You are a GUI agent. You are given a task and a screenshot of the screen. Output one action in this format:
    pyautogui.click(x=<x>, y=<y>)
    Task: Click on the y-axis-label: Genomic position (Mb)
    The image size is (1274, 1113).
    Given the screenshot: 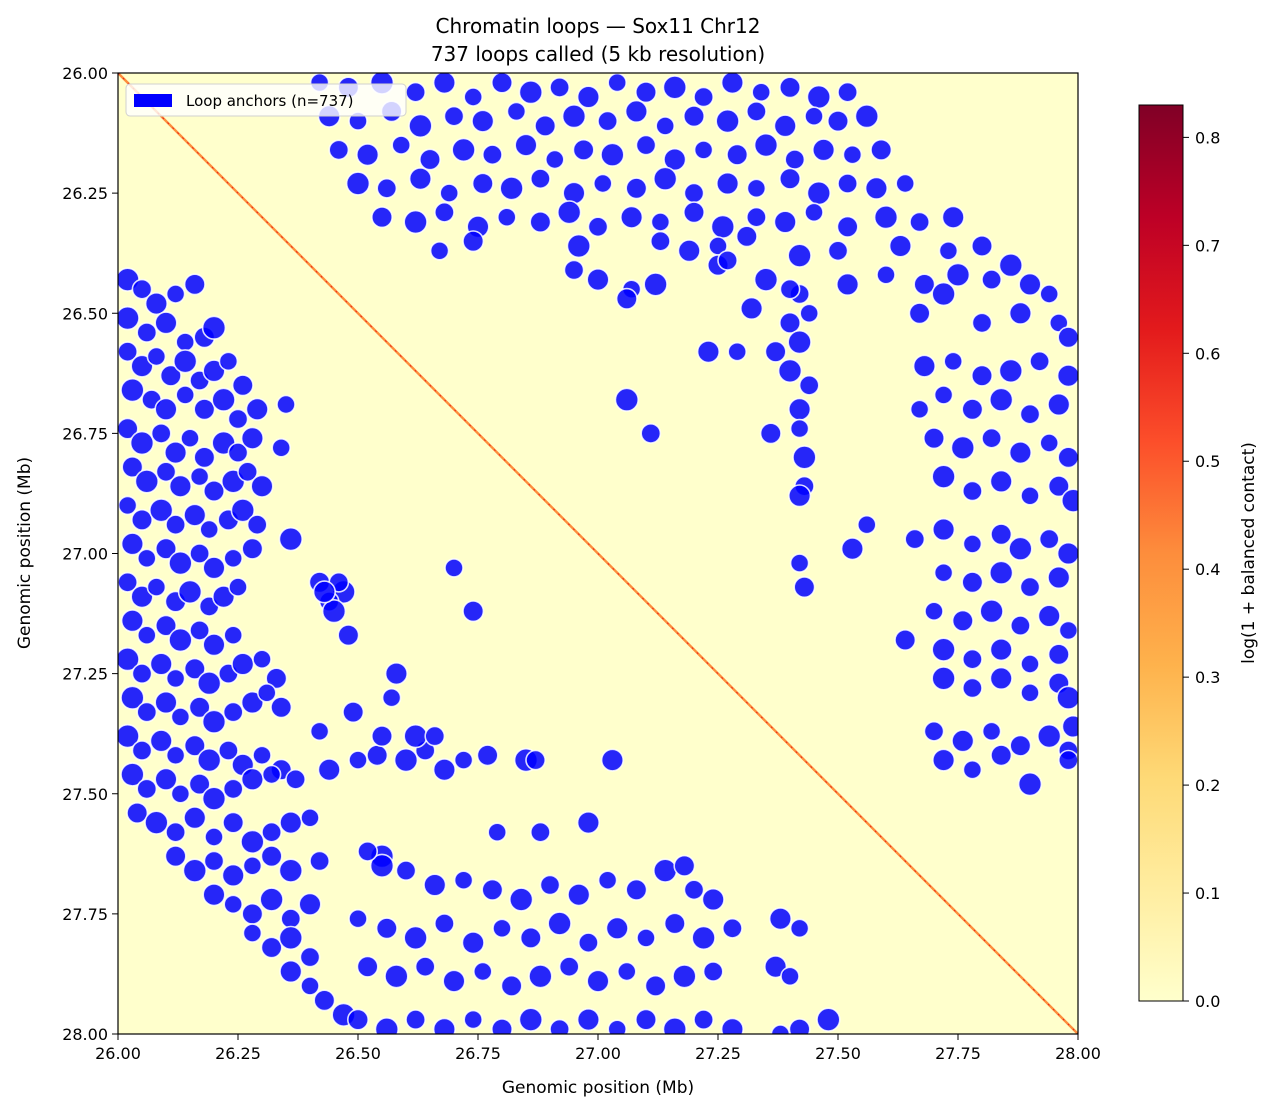 What is the action you would take?
    pyautogui.click(x=25, y=553)
    